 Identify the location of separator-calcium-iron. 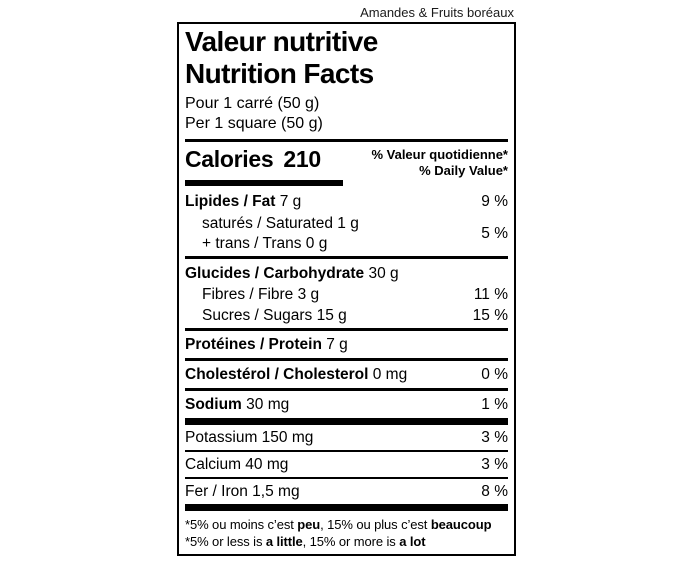
(346, 478).